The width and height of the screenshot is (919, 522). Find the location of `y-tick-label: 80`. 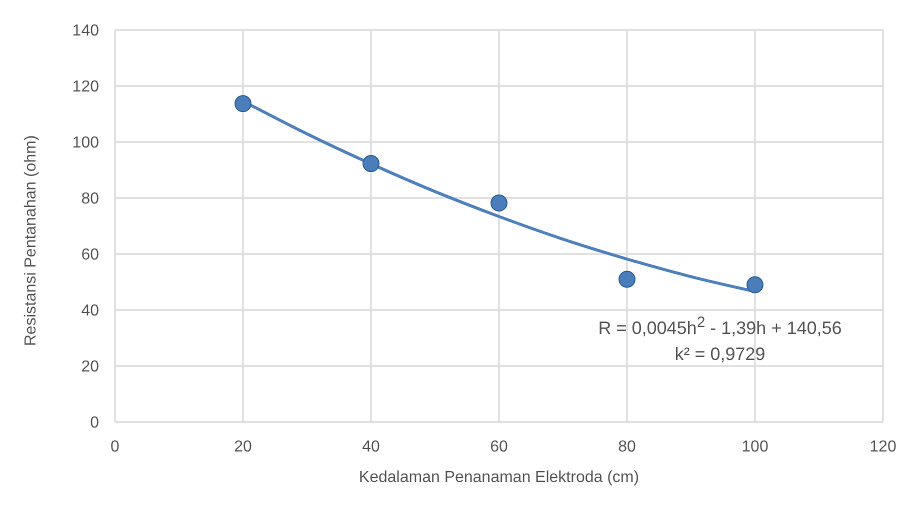

y-tick-label: 80 is located at coordinates (90, 199).